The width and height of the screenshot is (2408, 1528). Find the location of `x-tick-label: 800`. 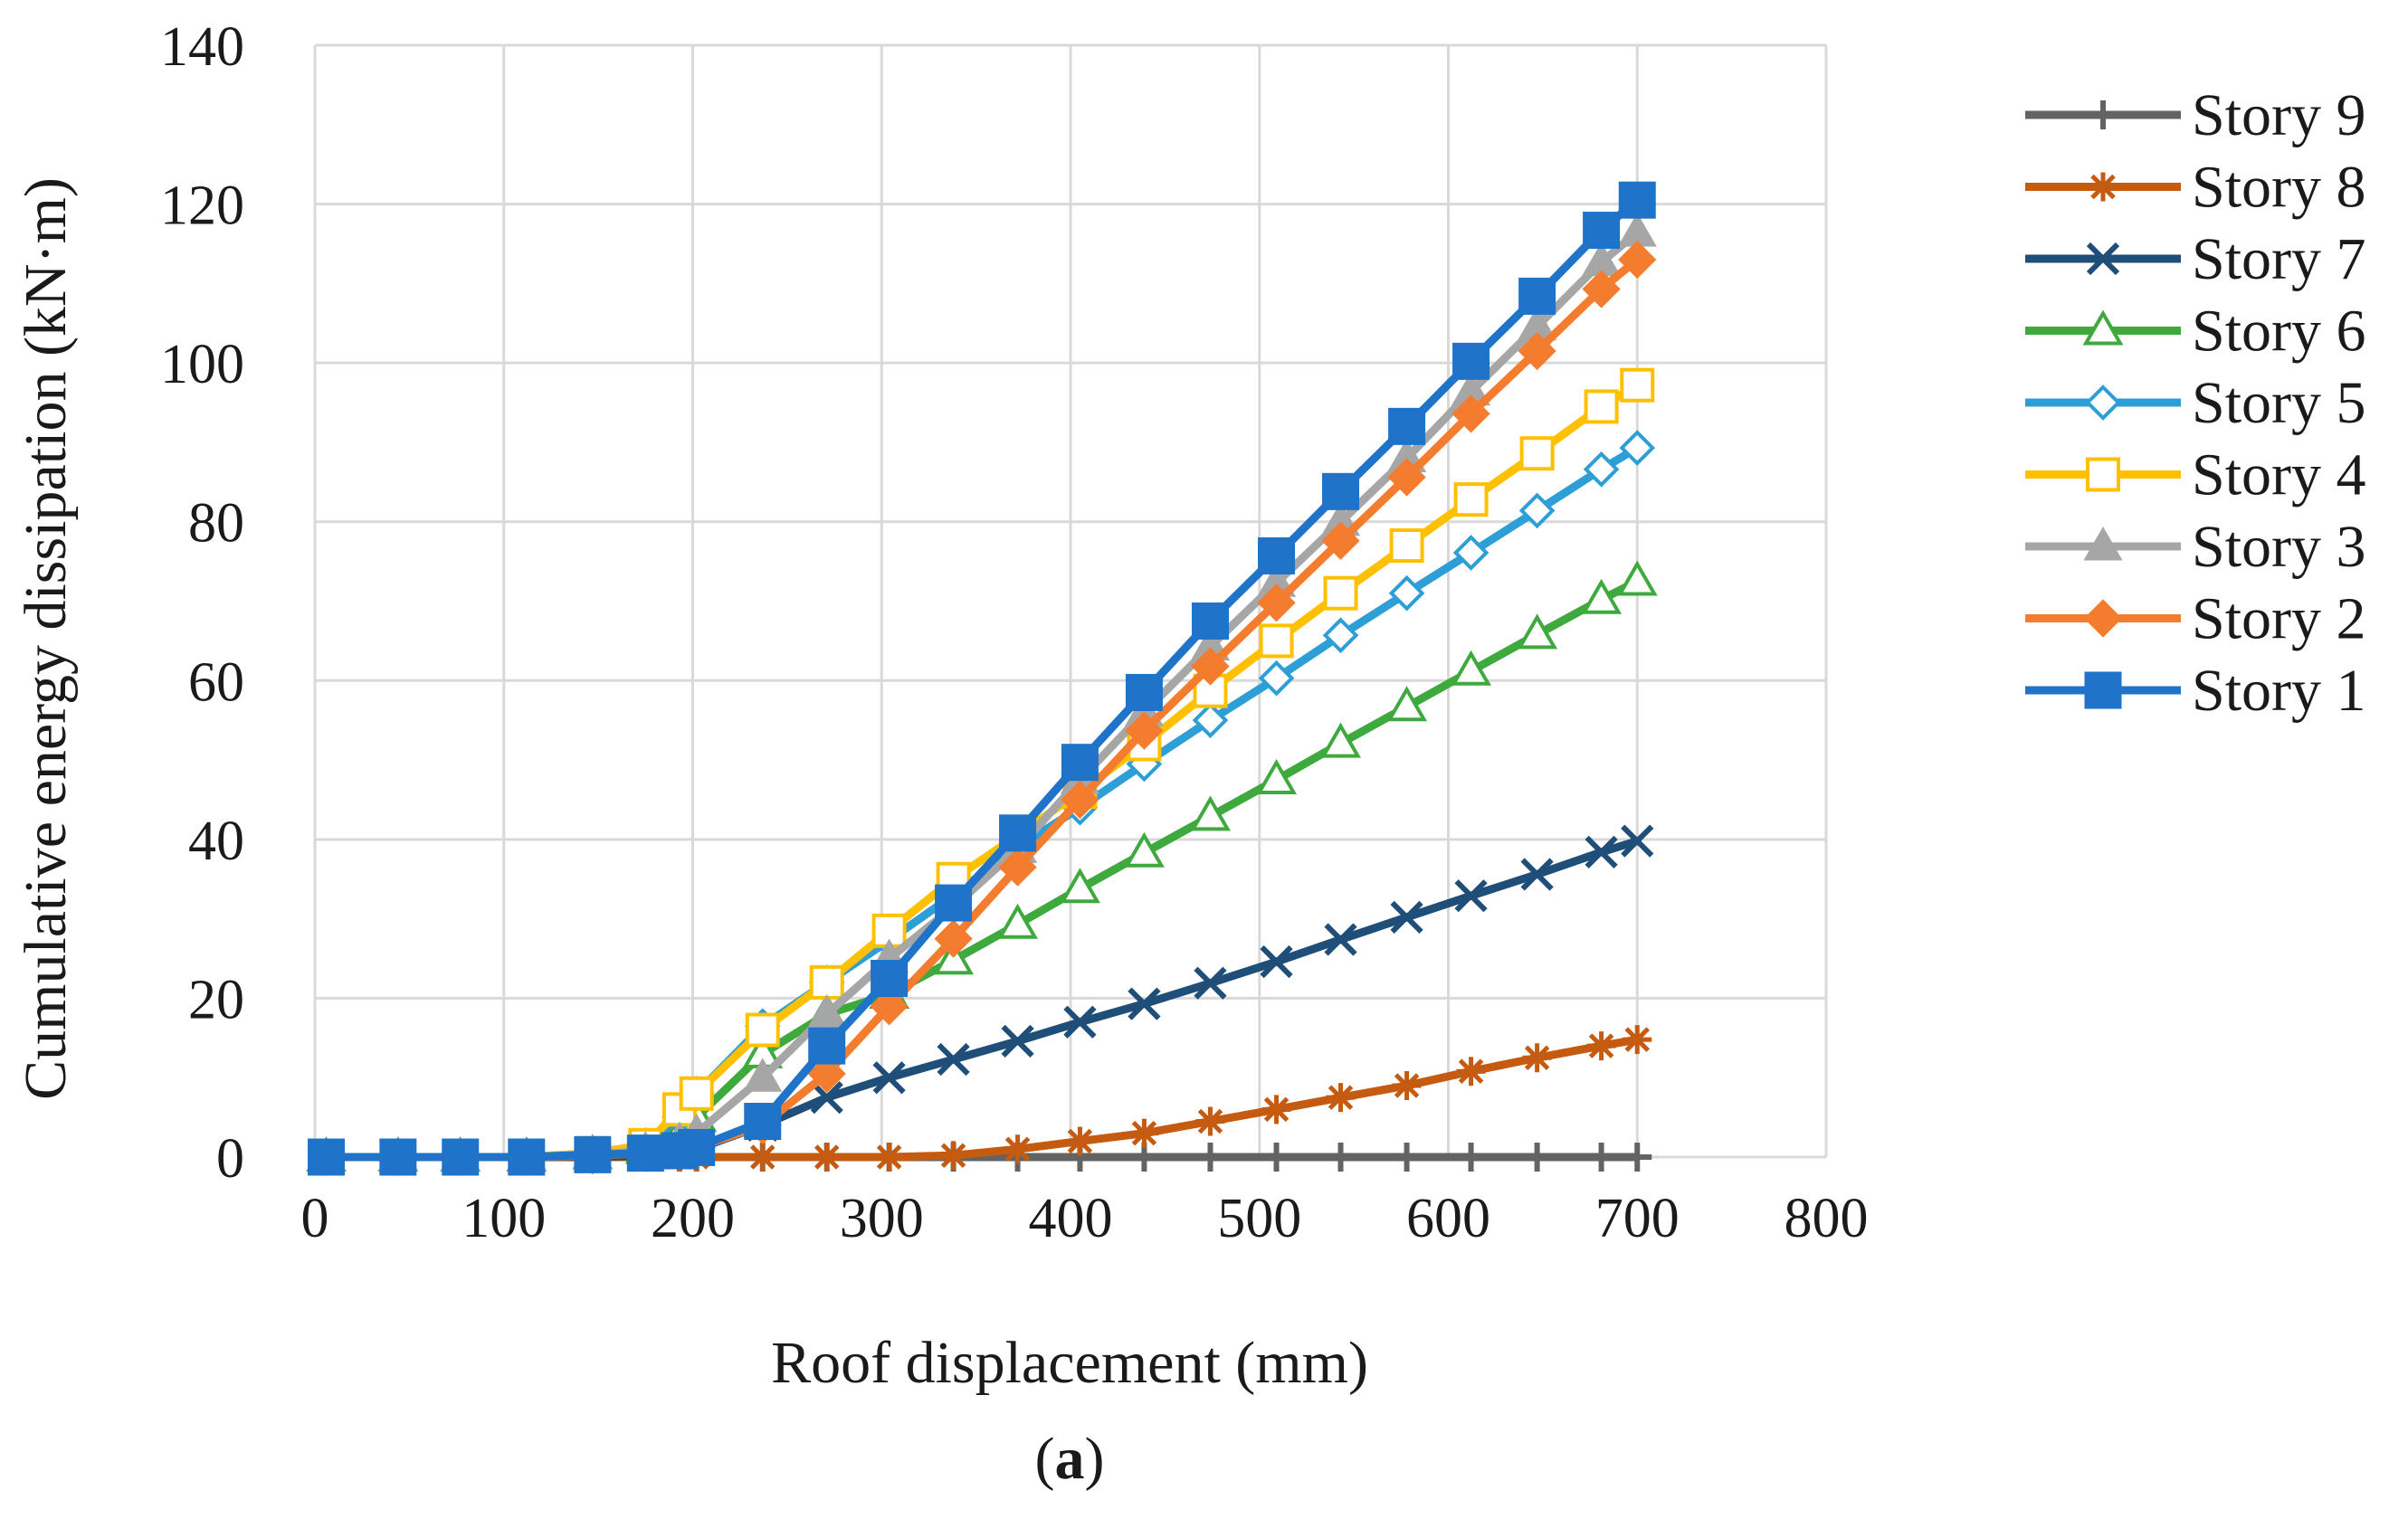

x-tick-label: 800 is located at coordinates (1827, 1218).